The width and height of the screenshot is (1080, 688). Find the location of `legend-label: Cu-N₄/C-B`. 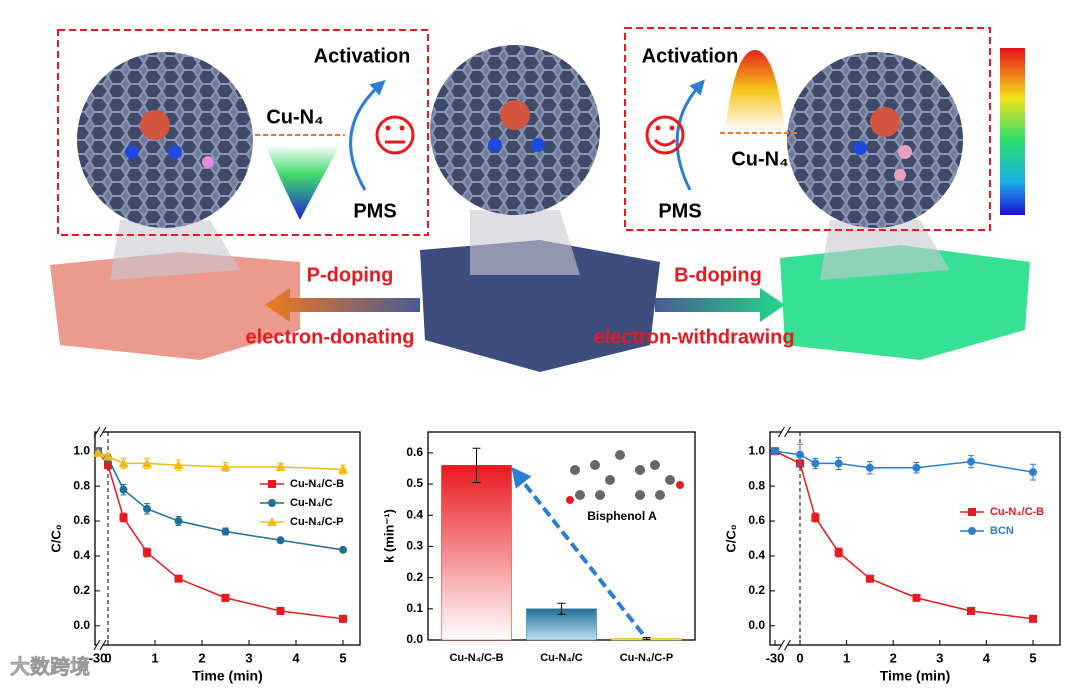

legend-label: Cu-N₄/C-B is located at coordinates (317, 484).